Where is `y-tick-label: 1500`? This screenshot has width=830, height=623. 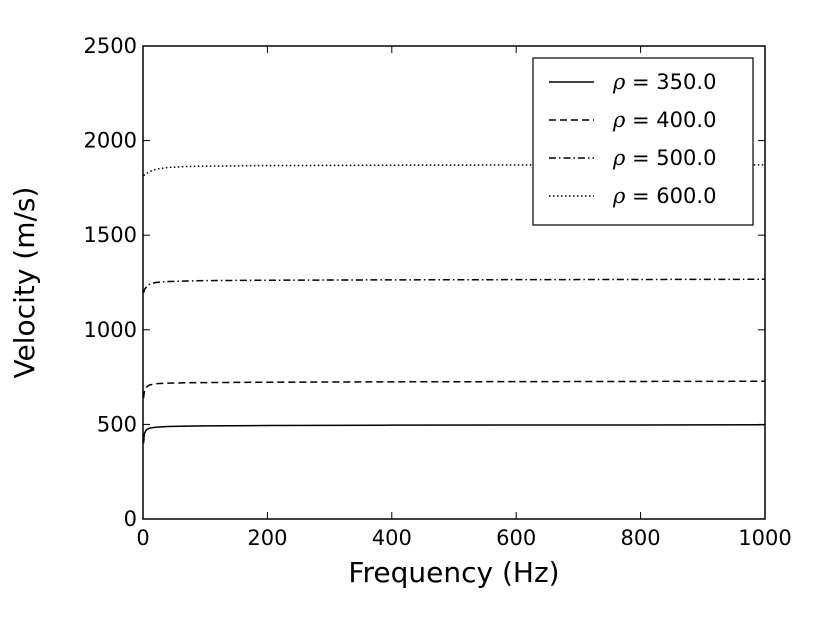
y-tick-label: 1500 is located at coordinates (110, 235).